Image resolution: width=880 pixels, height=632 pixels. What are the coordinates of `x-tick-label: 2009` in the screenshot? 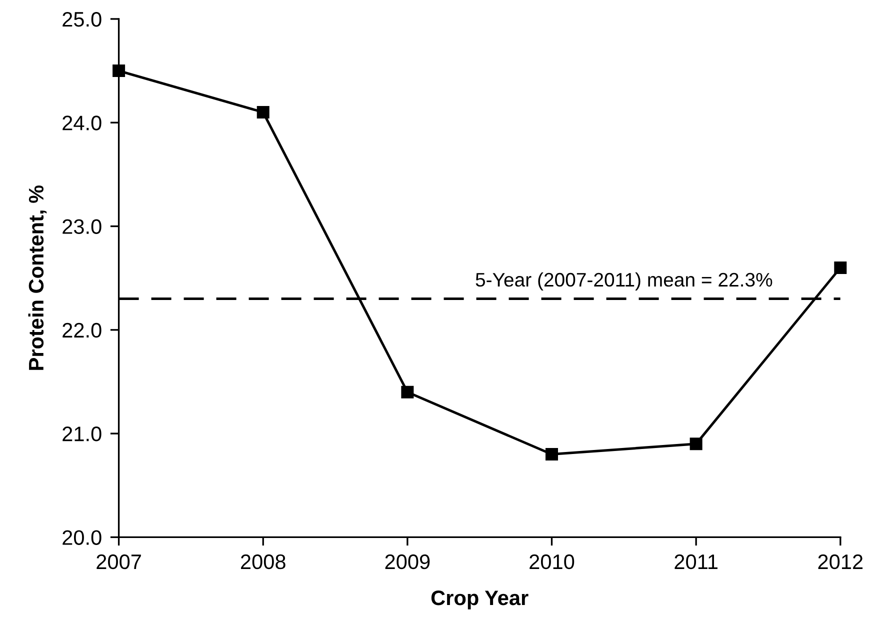 It's located at (407, 562).